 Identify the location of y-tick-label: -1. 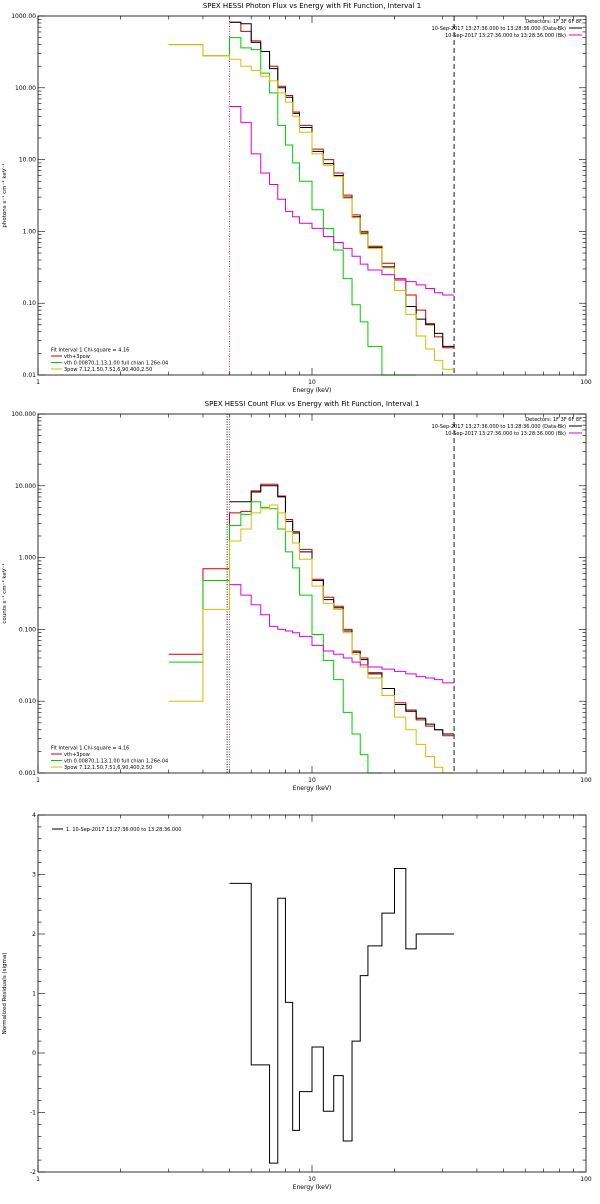
(33, 1113).